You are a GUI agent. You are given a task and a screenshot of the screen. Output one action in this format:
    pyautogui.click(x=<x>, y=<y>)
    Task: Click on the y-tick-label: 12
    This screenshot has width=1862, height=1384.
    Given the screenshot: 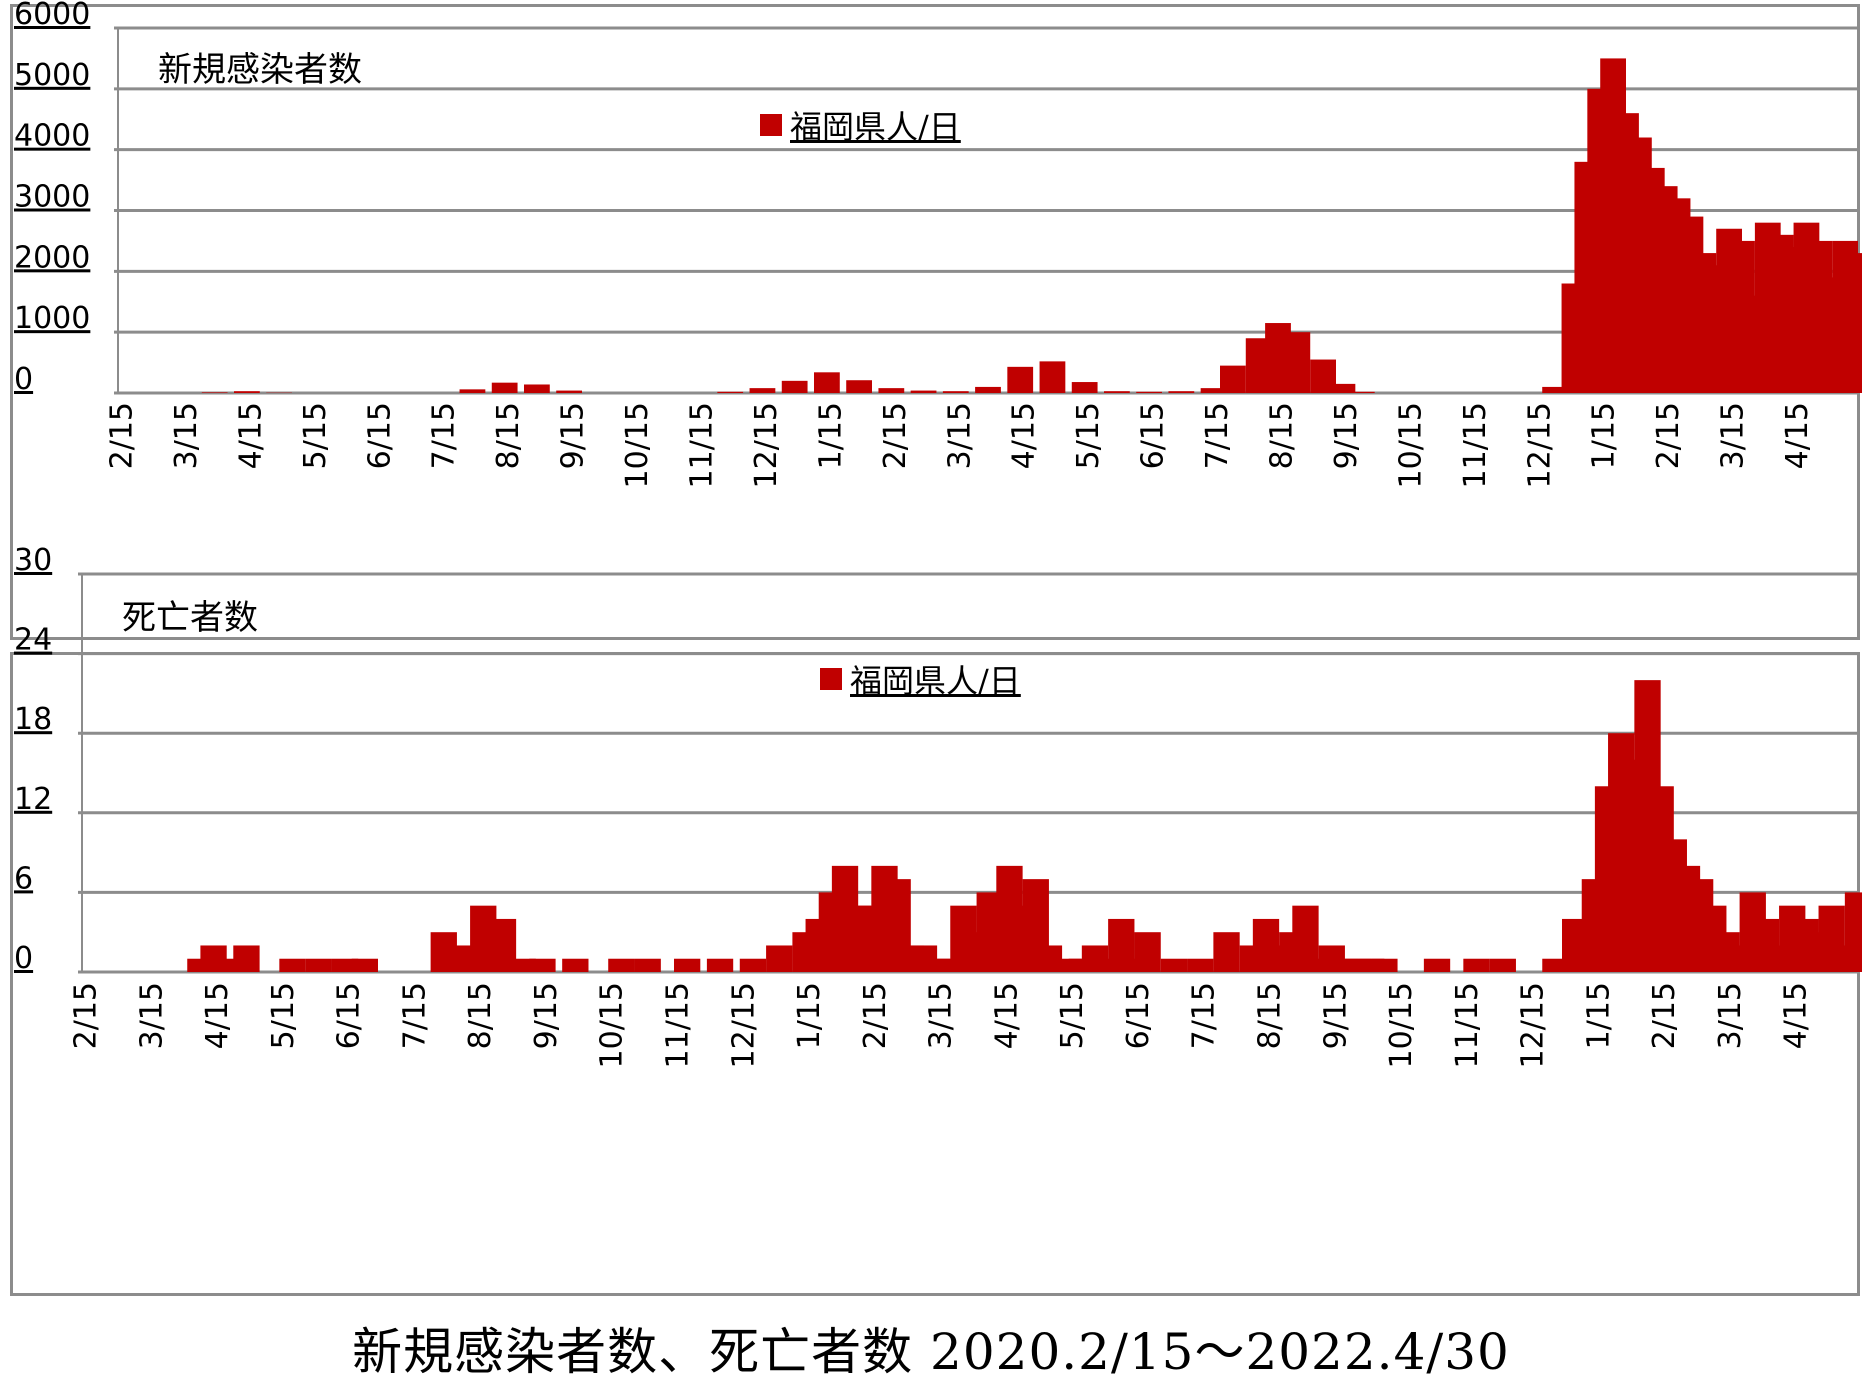 What is the action you would take?
    pyautogui.click(x=33, y=799)
    